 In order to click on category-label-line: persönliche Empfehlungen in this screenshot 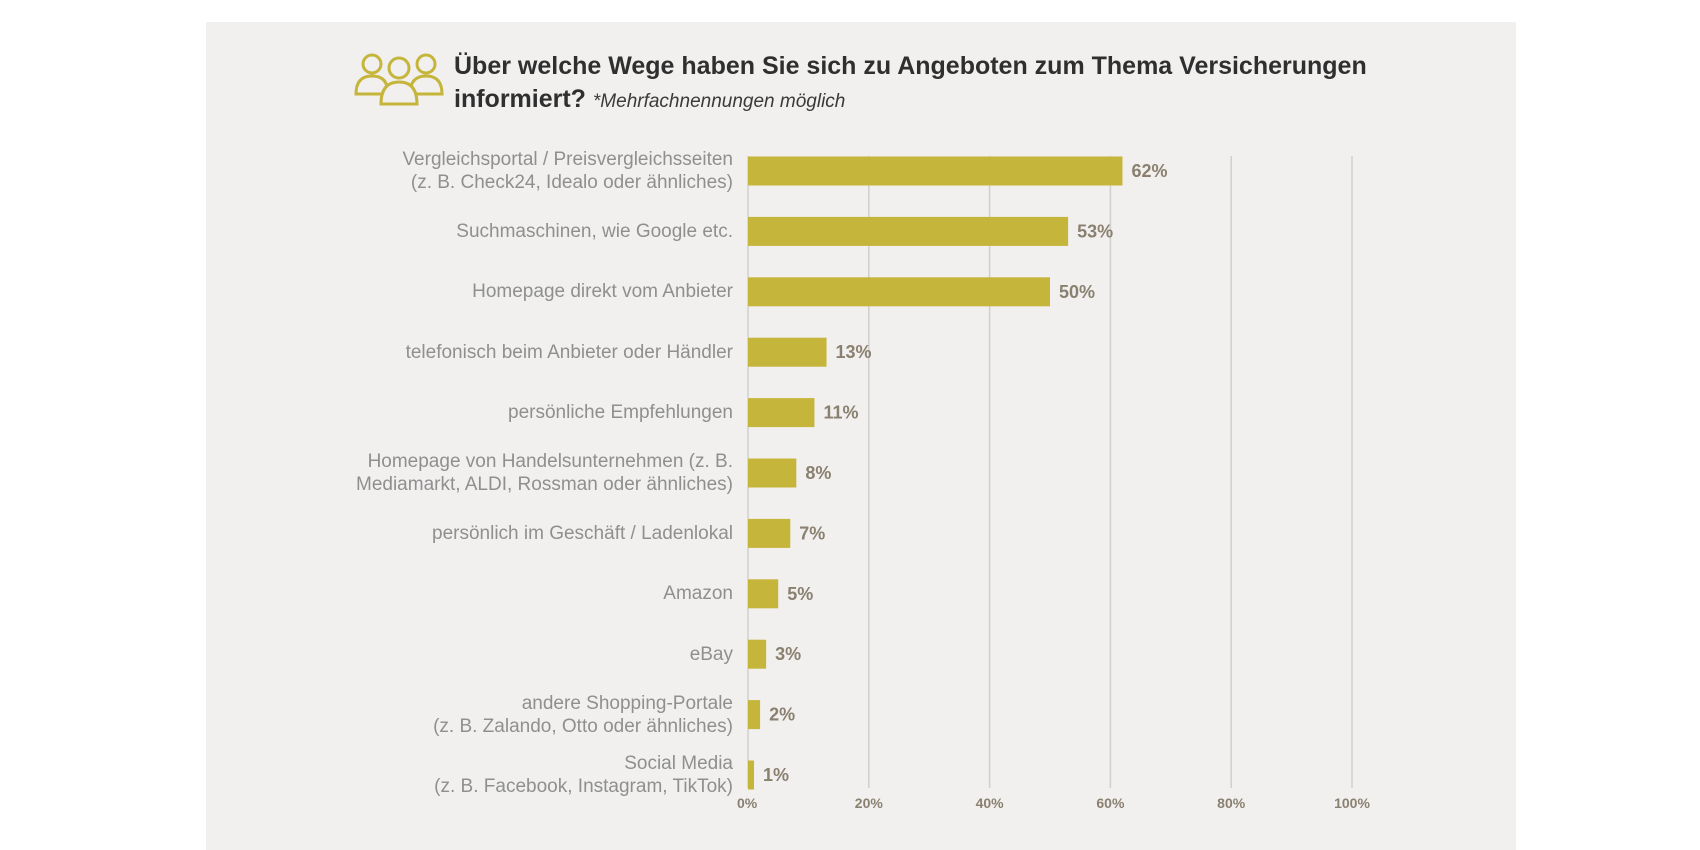, I will do `click(620, 413)`.